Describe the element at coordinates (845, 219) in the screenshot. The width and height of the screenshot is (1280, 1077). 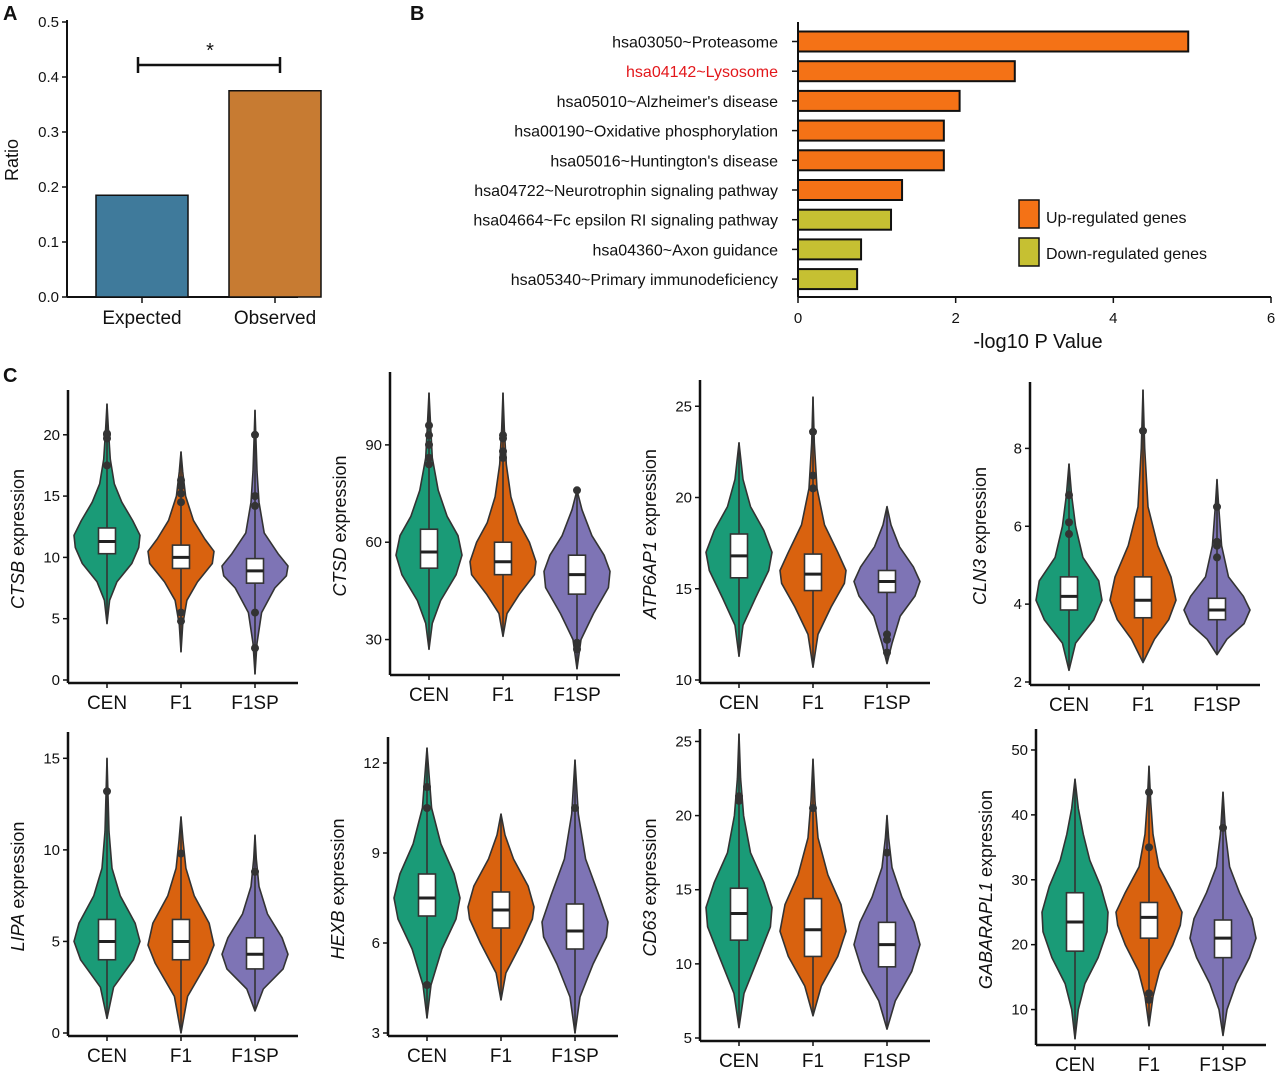
I see `b-bar-down` at that location.